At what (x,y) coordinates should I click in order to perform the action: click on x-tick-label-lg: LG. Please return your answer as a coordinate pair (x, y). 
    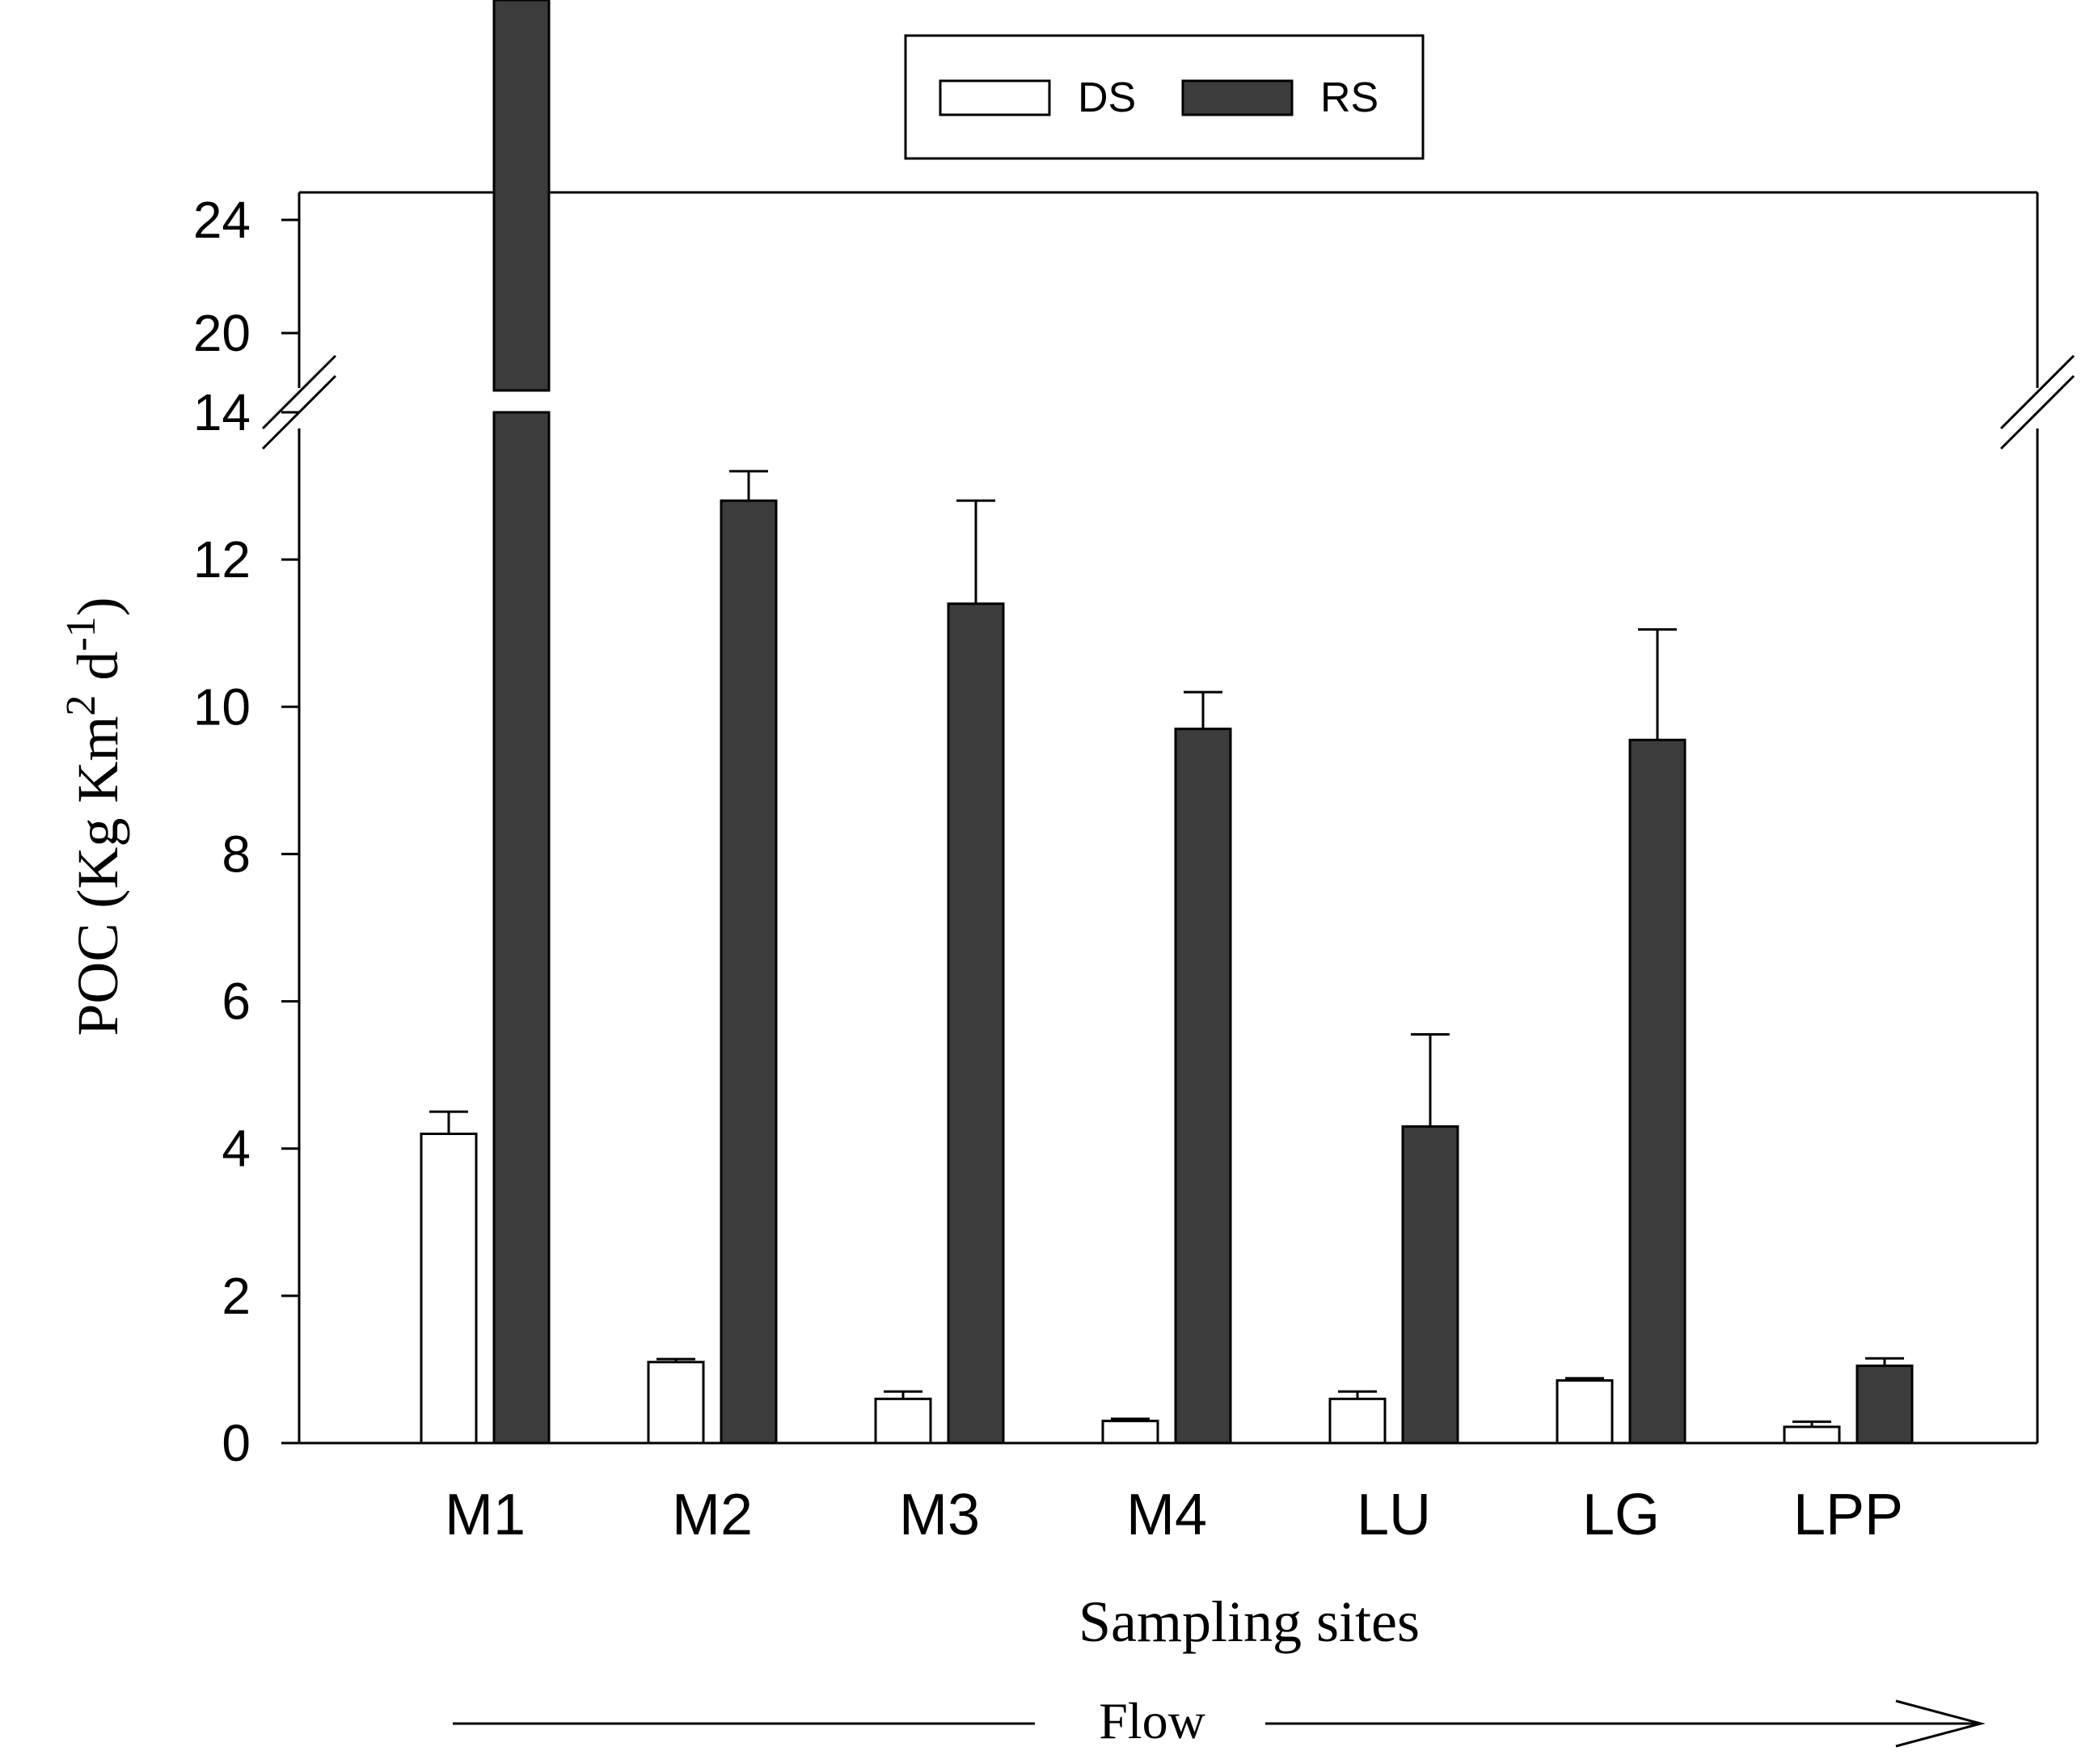
    Looking at the image, I should click on (1621, 1515).